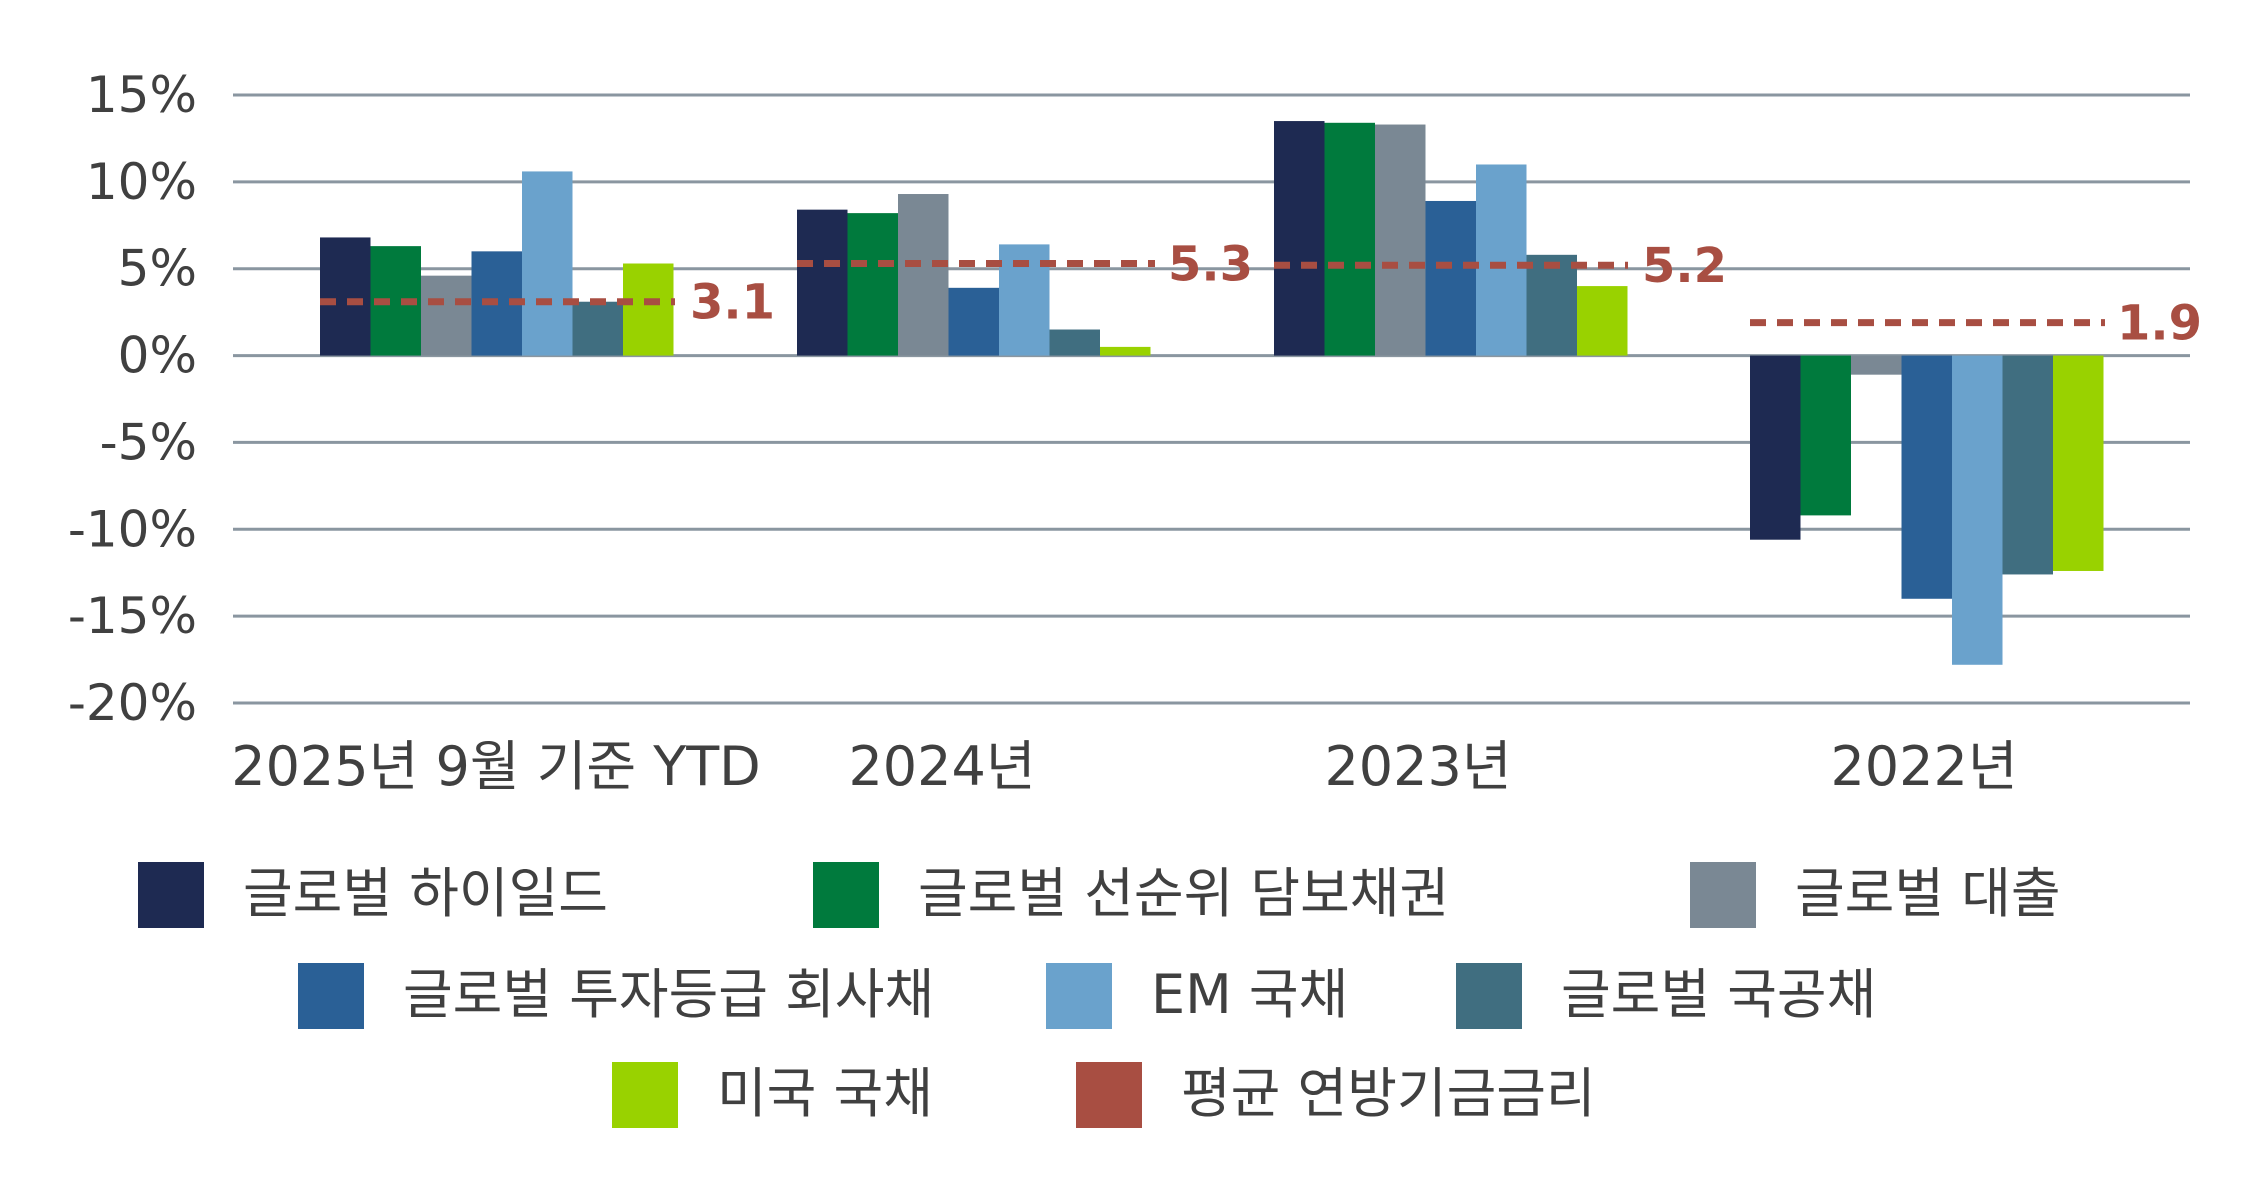 Image resolution: width=2242 pixels, height=1192 pixels. What do you see at coordinates (132, 703) in the screenshot?
I see `y-tick-label: -20%` at bounding box center [132, 703].